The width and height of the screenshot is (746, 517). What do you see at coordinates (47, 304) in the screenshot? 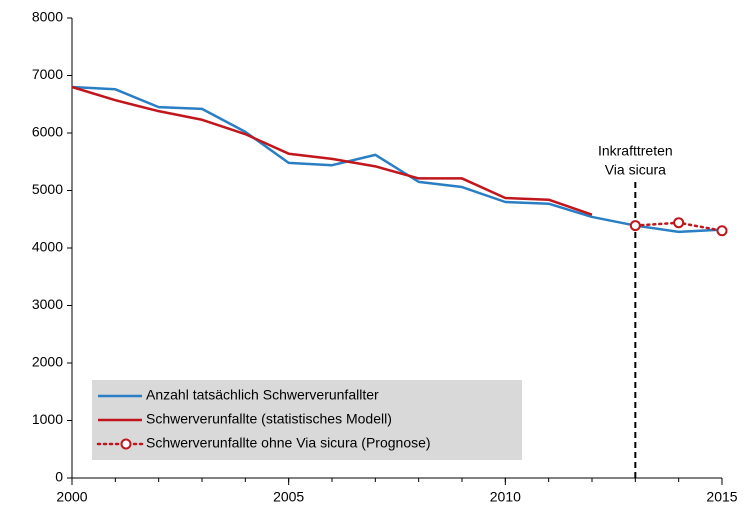
I see `y-tick-label: 3000` at bounding box center [47, 304].